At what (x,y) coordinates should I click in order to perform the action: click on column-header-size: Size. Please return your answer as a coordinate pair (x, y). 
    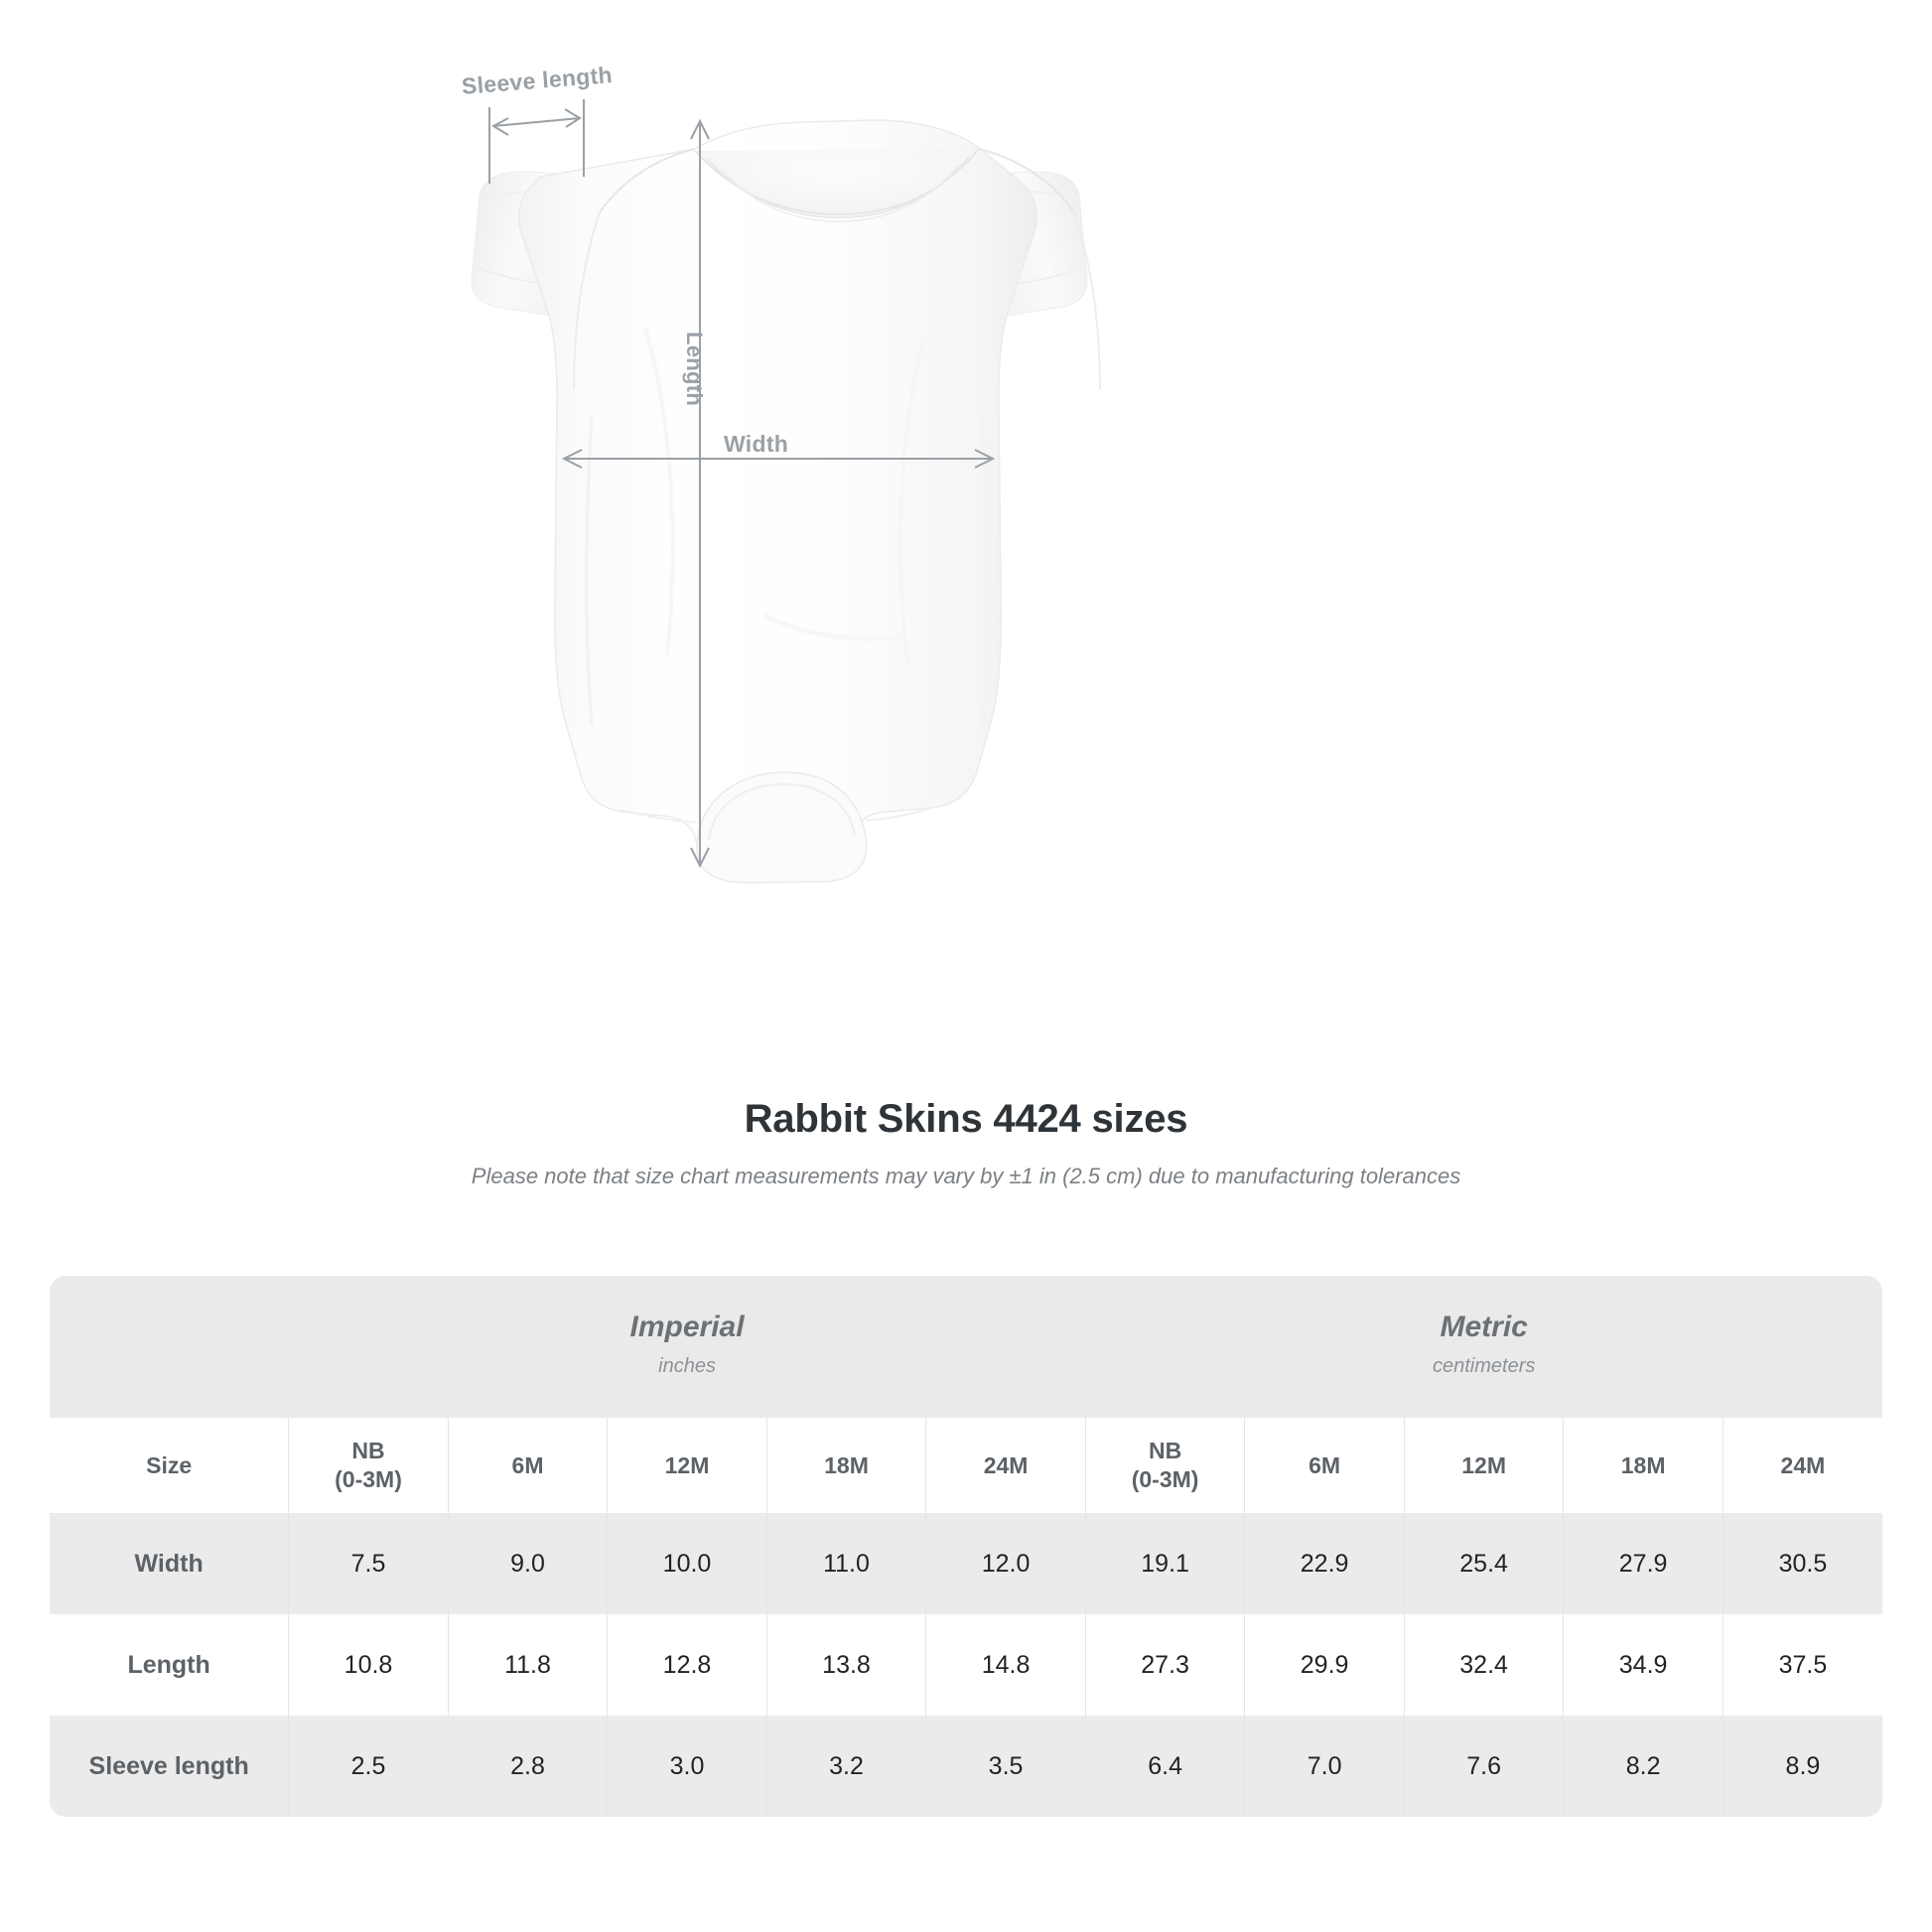
    Looking at the image, I should click on (170, 1465).